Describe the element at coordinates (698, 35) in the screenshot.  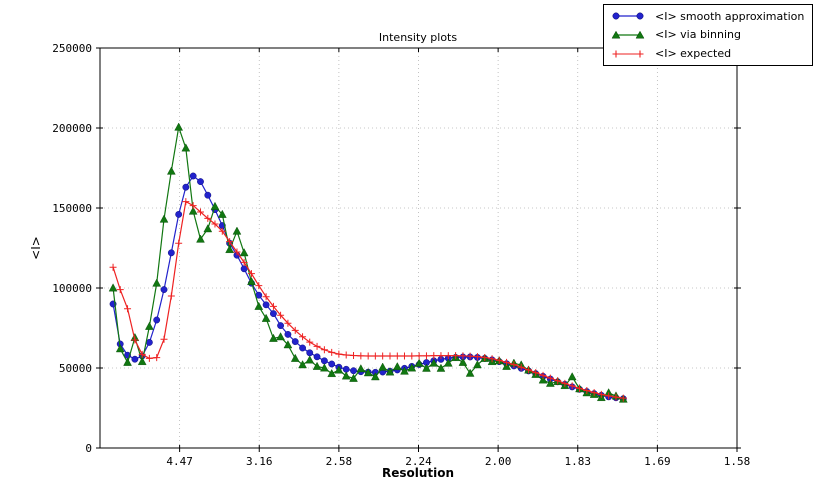
I see `legend-item-label: <I> via binning` at that location.